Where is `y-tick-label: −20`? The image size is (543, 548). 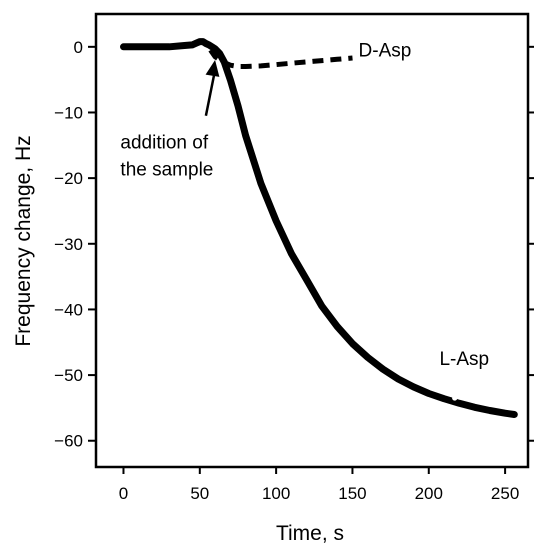
y-tick-label: −20 is located at coordinates (68, 178).